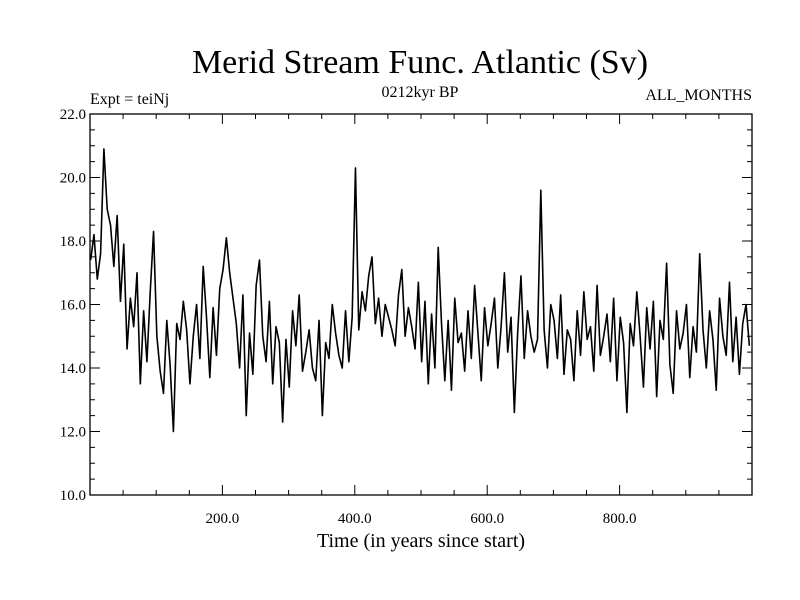 The image size is (800, 600). I want to click on x-tick-label: 800.0, so click(620, 519).